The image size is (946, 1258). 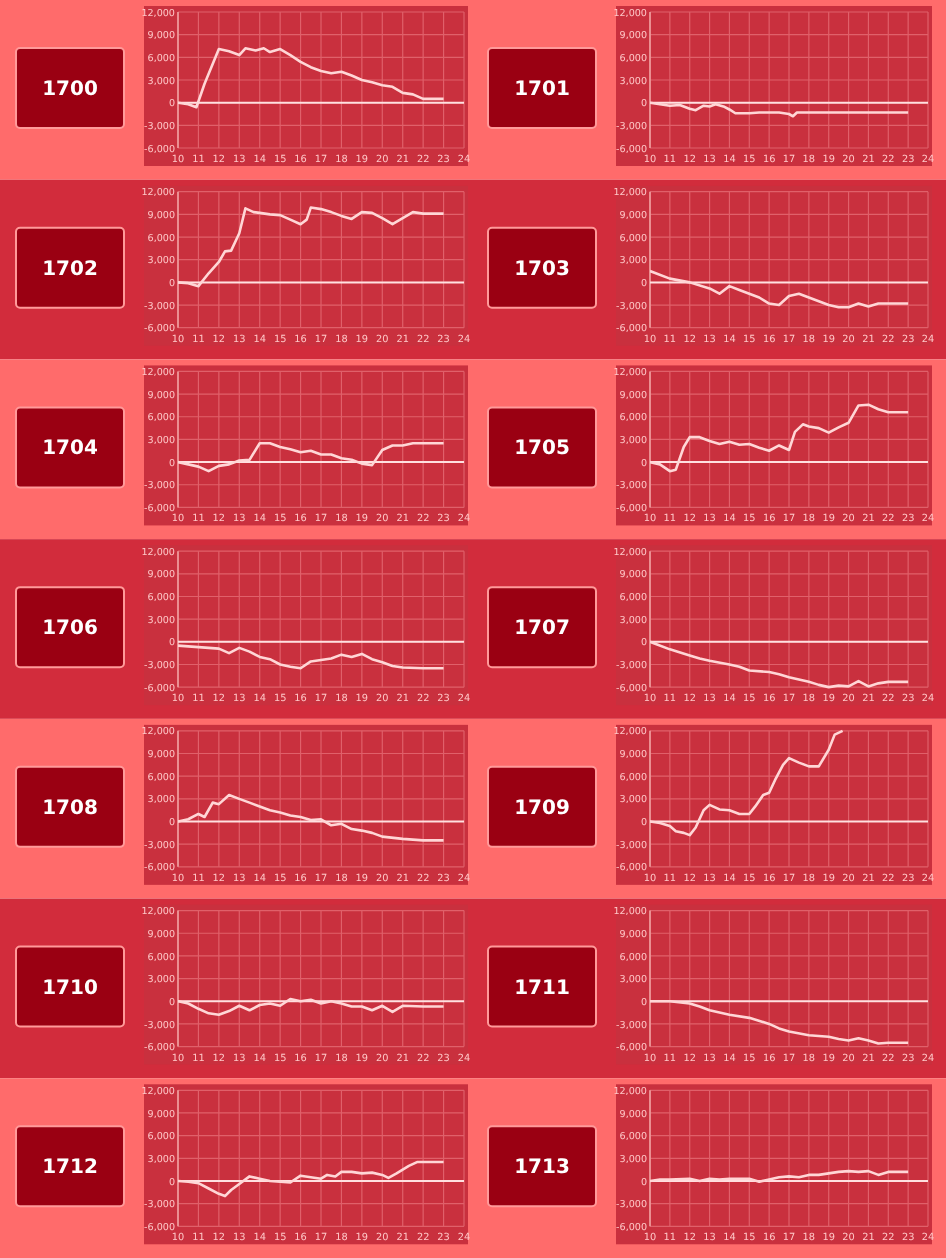 What do you see at coordinates (542, 808) in the screenshot?
I see `text: 1709` at bounding box center [542, 808].